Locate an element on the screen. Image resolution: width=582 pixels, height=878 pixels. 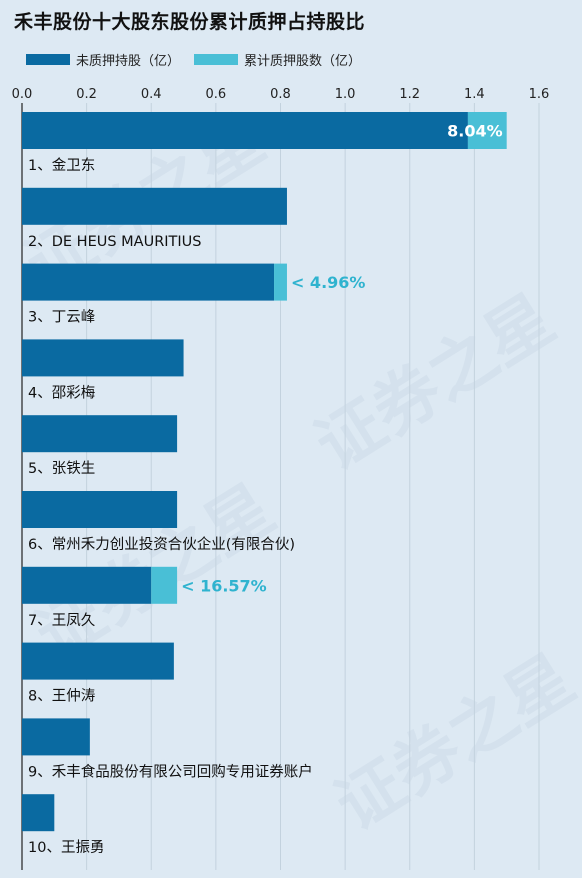
category-label: 1、金卫东 is located at coordinates (61, 165).